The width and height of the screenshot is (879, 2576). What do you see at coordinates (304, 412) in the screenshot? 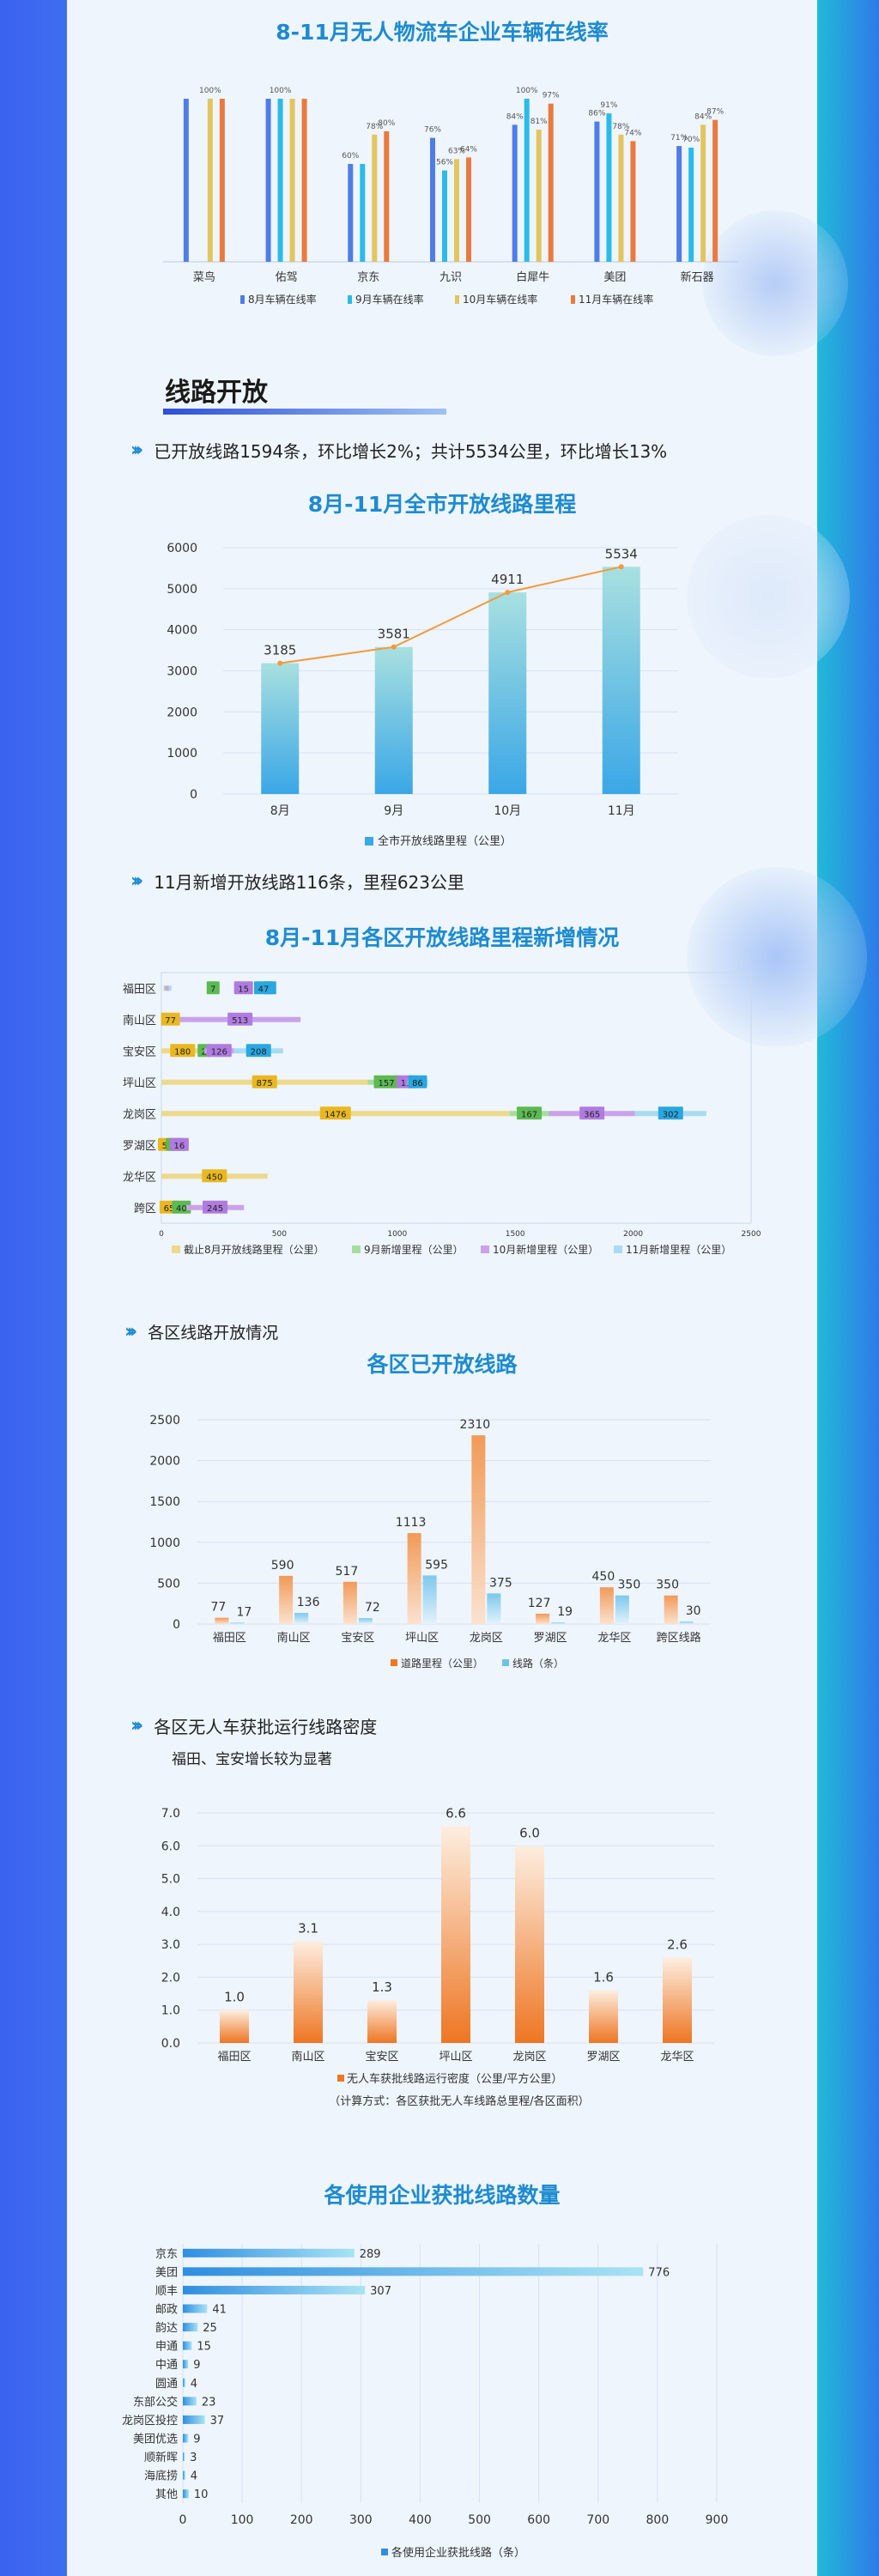
I see `section-underline` at bounding box center [304, 412].